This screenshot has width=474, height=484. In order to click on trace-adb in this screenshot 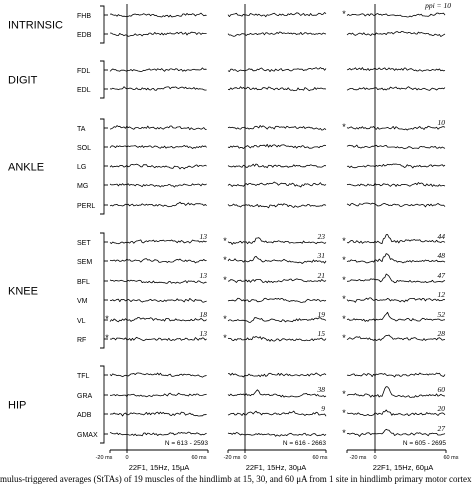, I will do `click(277, 413)`.